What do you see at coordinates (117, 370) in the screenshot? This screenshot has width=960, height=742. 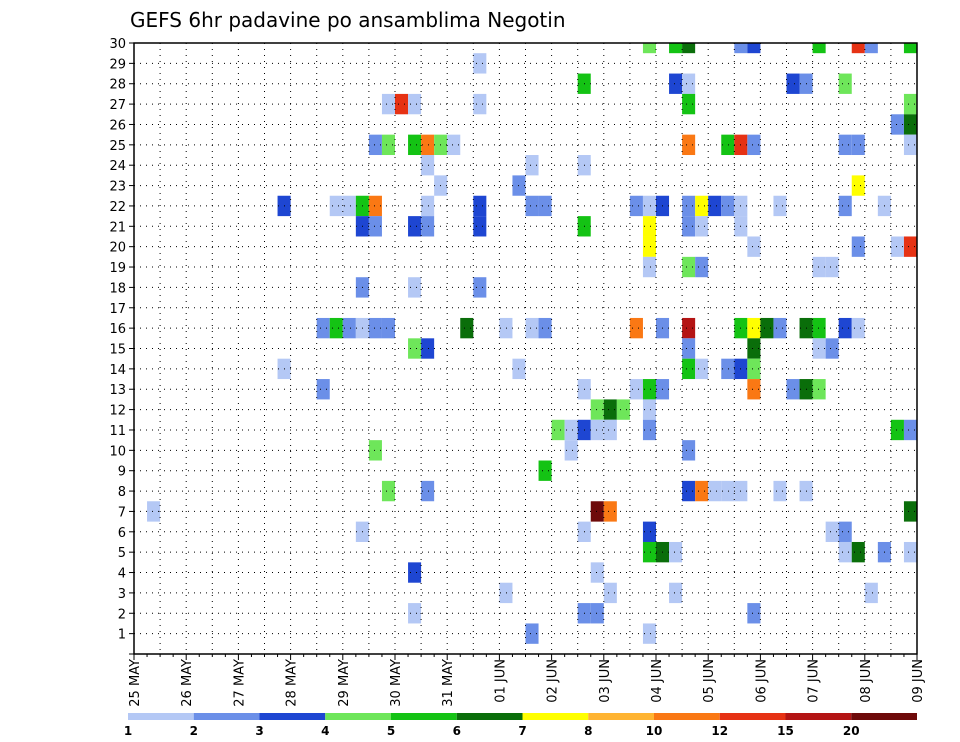 I see `y-tick-label: 14` at bounding box center [117, 370].